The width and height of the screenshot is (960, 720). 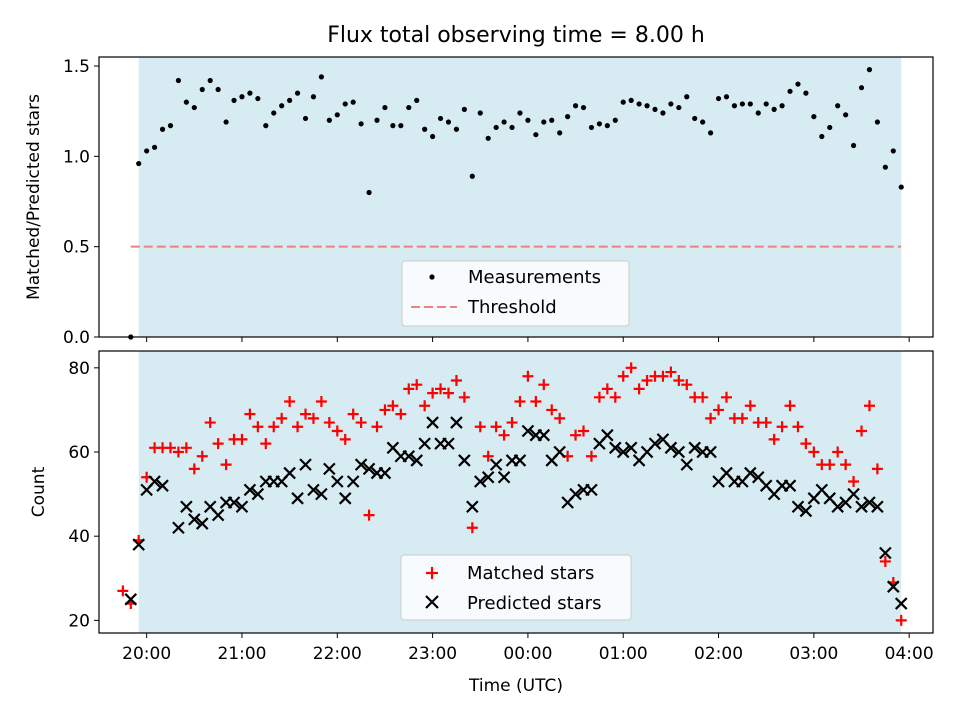 I want to click on x-tick-label: 04:00, so click(x=909, y=654).